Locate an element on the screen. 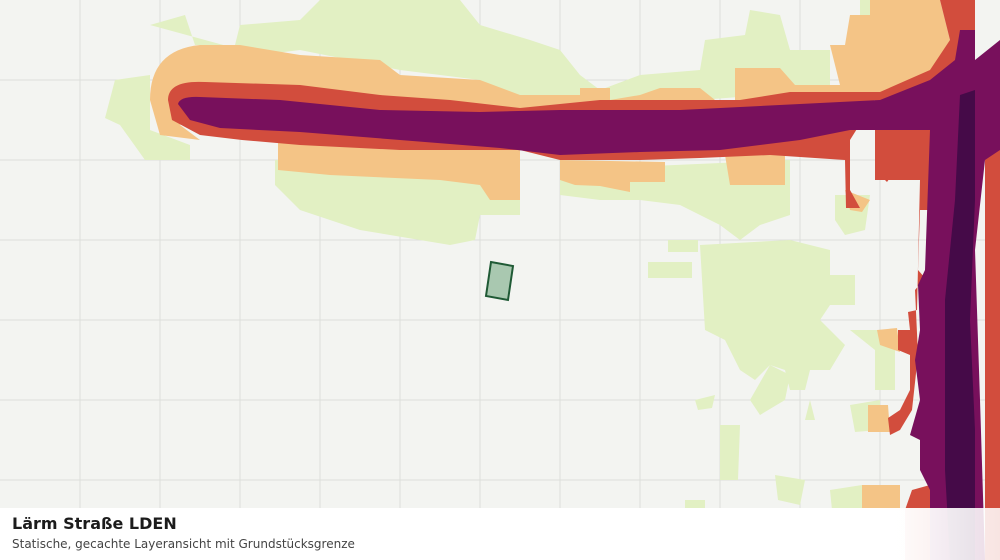  parcel-boundary is located at coordinates (499, 281).